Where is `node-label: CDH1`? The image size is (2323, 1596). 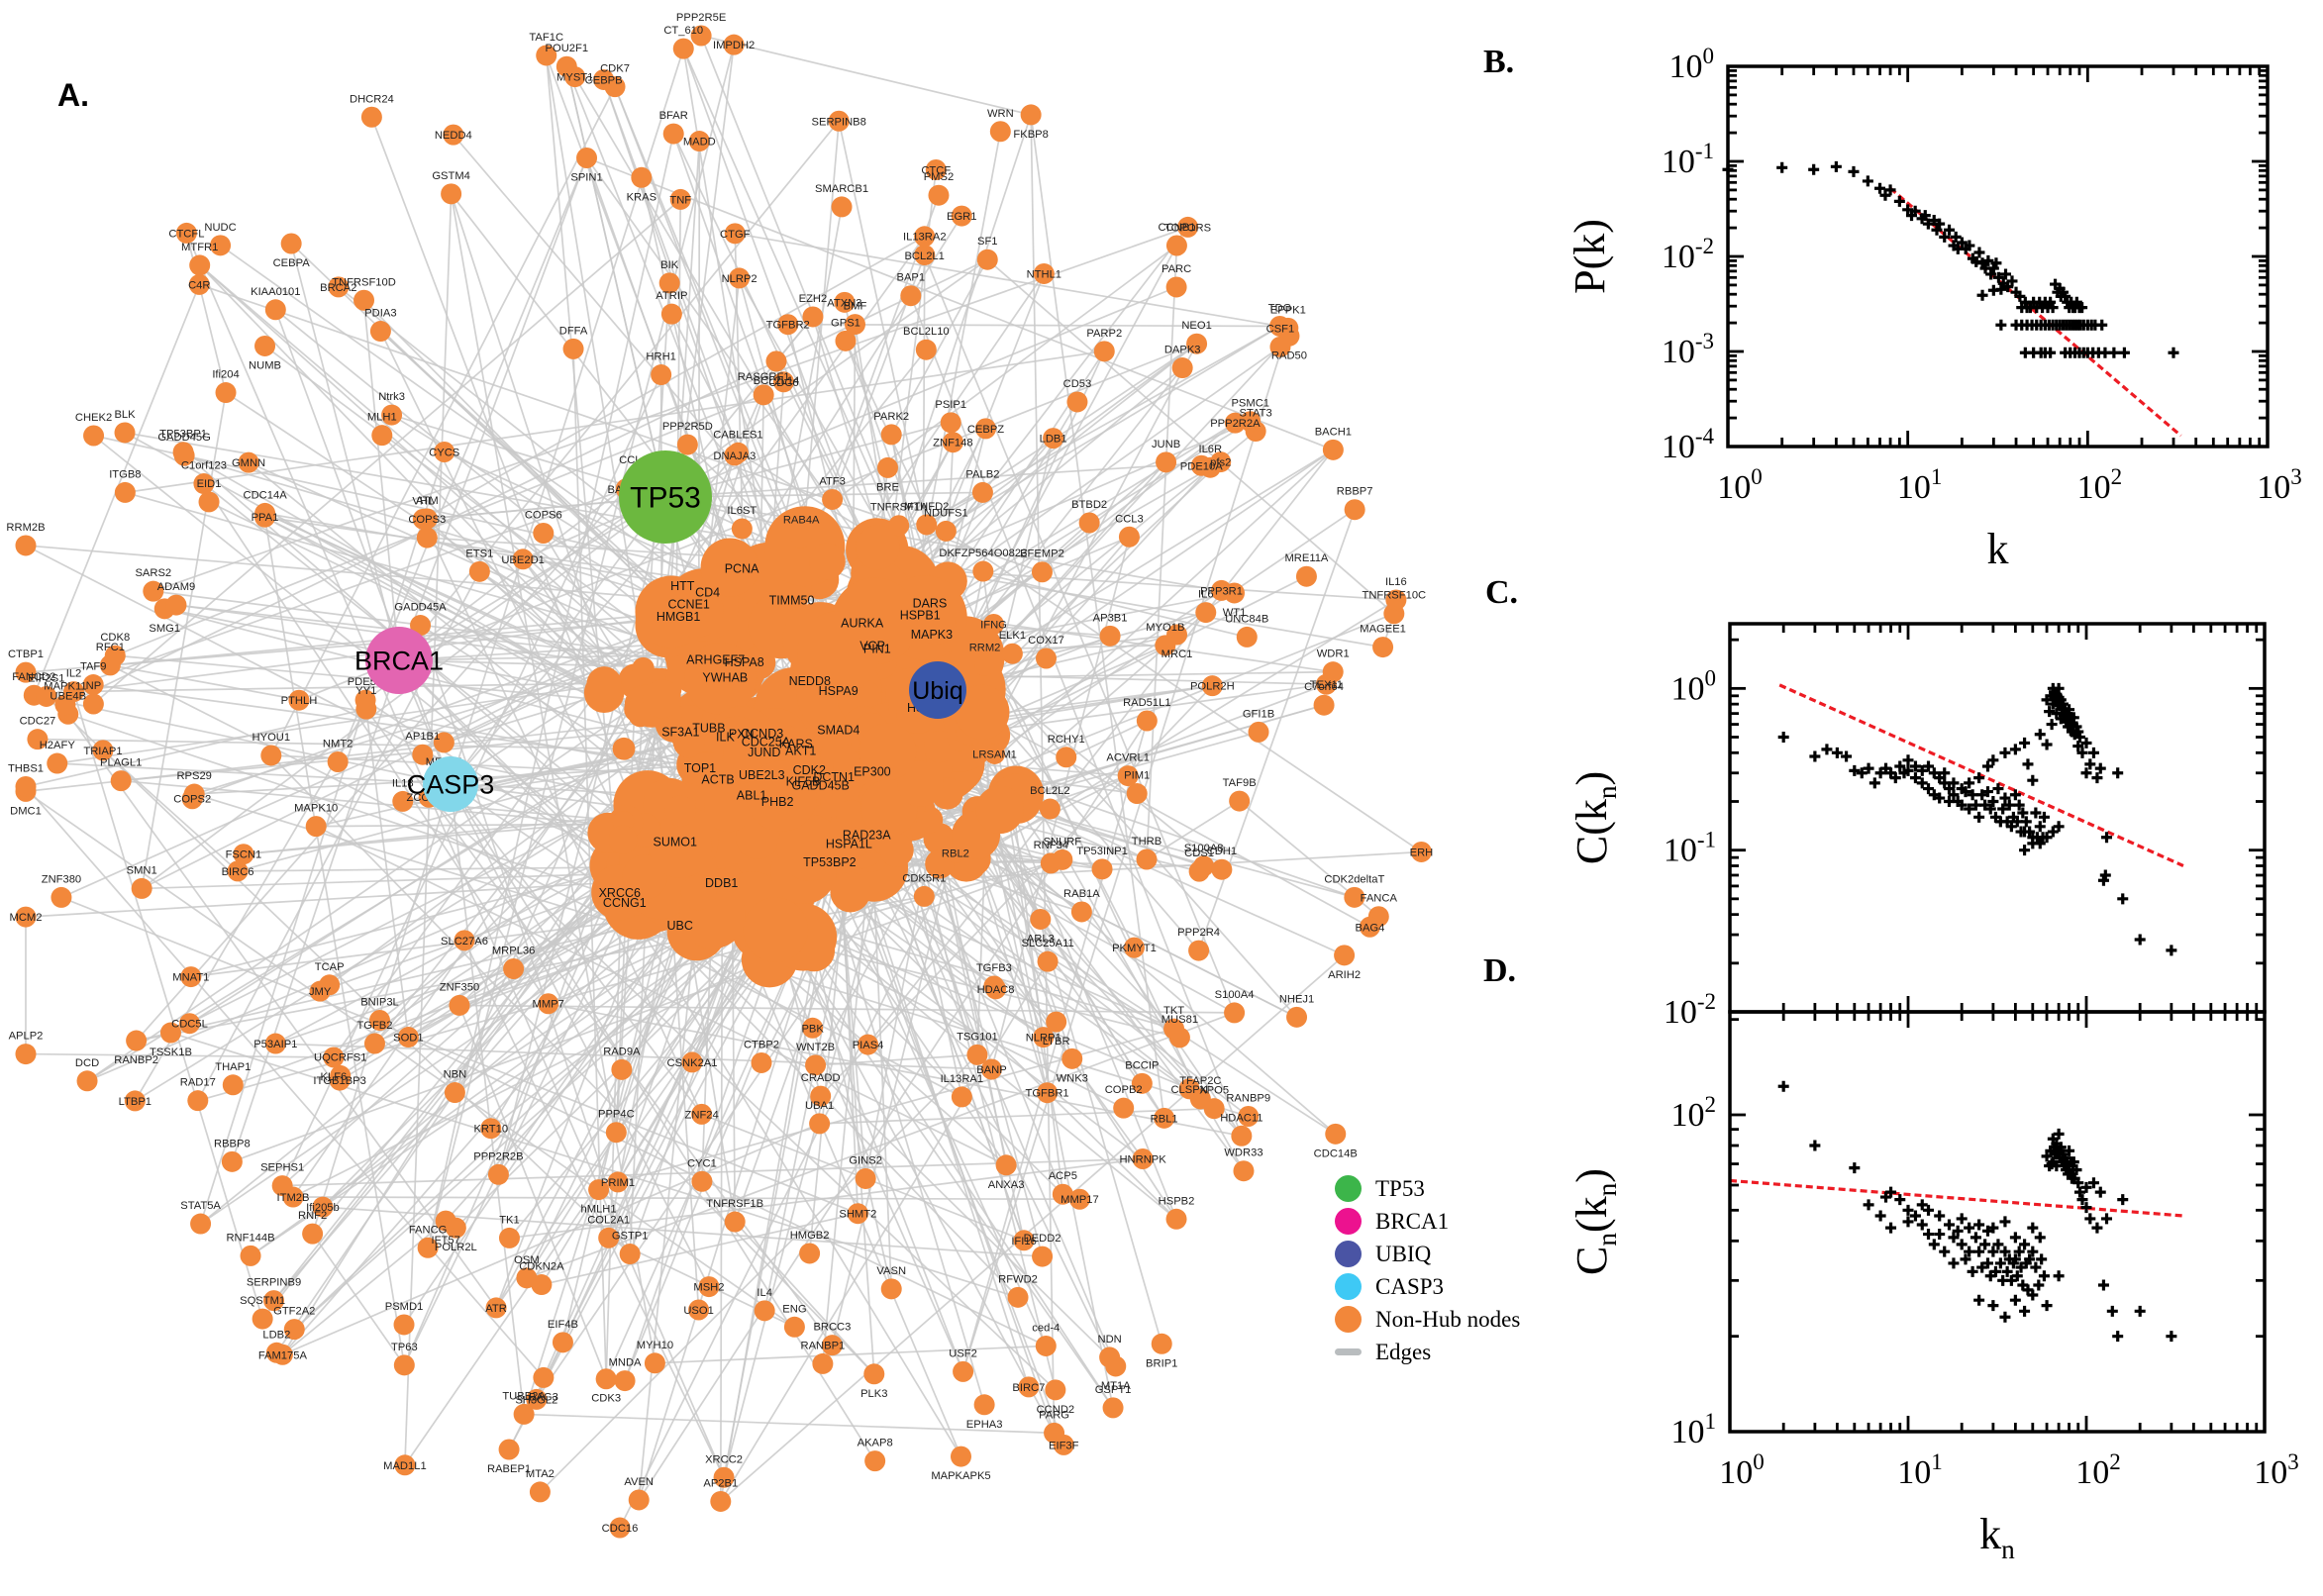
node-label: CDH1 is located at coordinates (1222, 851).